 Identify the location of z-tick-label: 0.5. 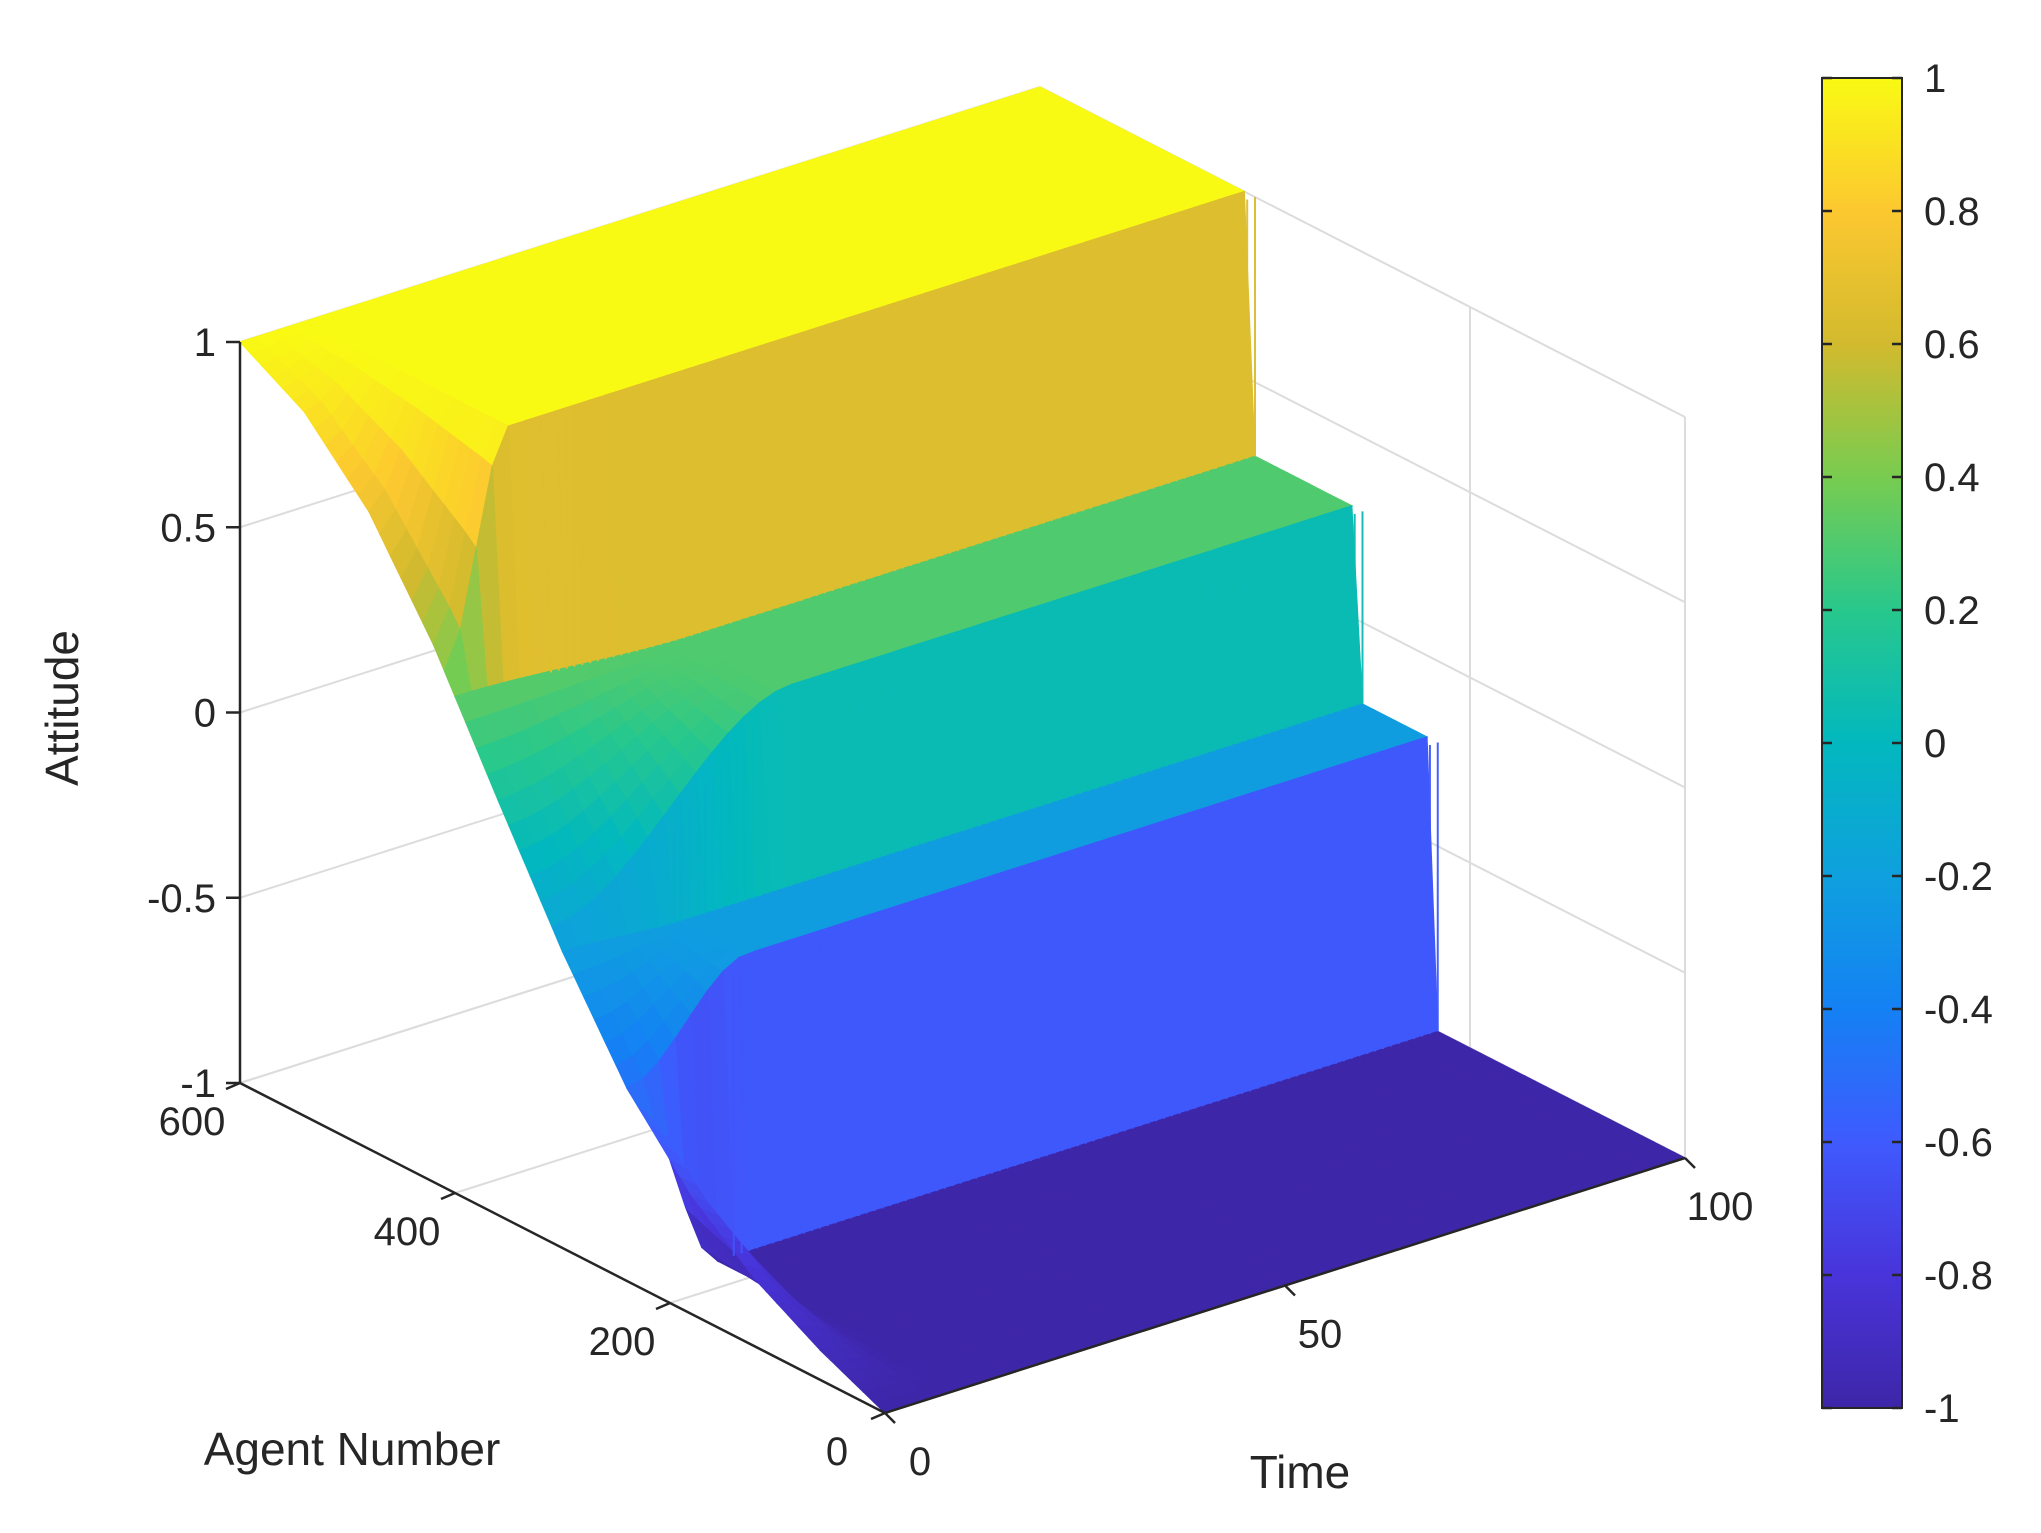
(188, 528).